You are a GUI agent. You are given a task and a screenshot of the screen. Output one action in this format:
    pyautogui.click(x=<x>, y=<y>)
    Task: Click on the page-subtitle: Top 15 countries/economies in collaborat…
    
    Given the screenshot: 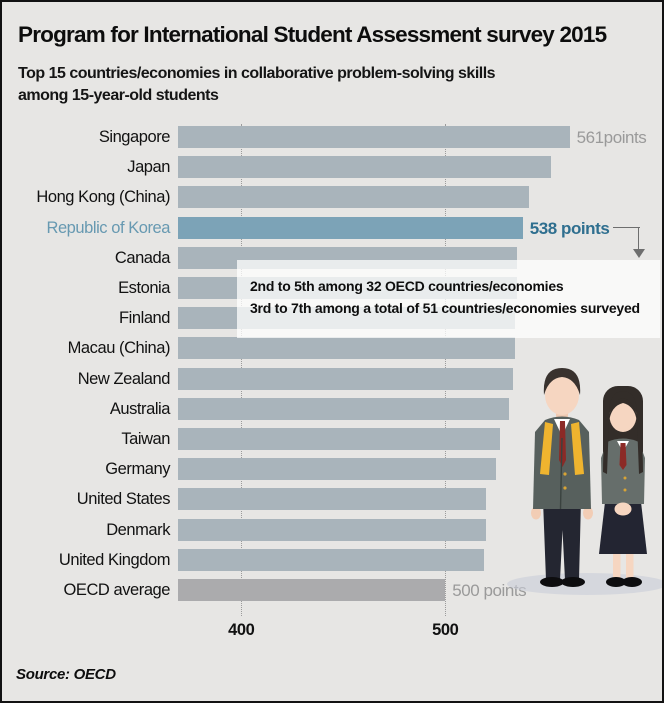 What is the action you would take?
    pyautogui.click(x=318, y=85)
    